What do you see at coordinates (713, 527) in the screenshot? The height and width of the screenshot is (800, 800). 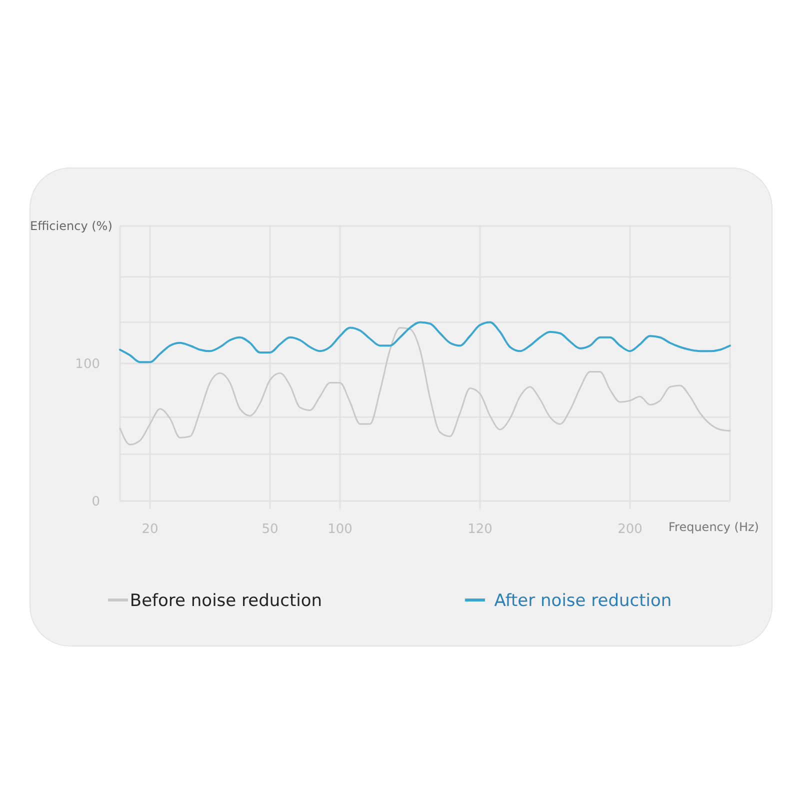 I see `x-axis-title: Frequency (Hz)` at bounding box center [713, 527].